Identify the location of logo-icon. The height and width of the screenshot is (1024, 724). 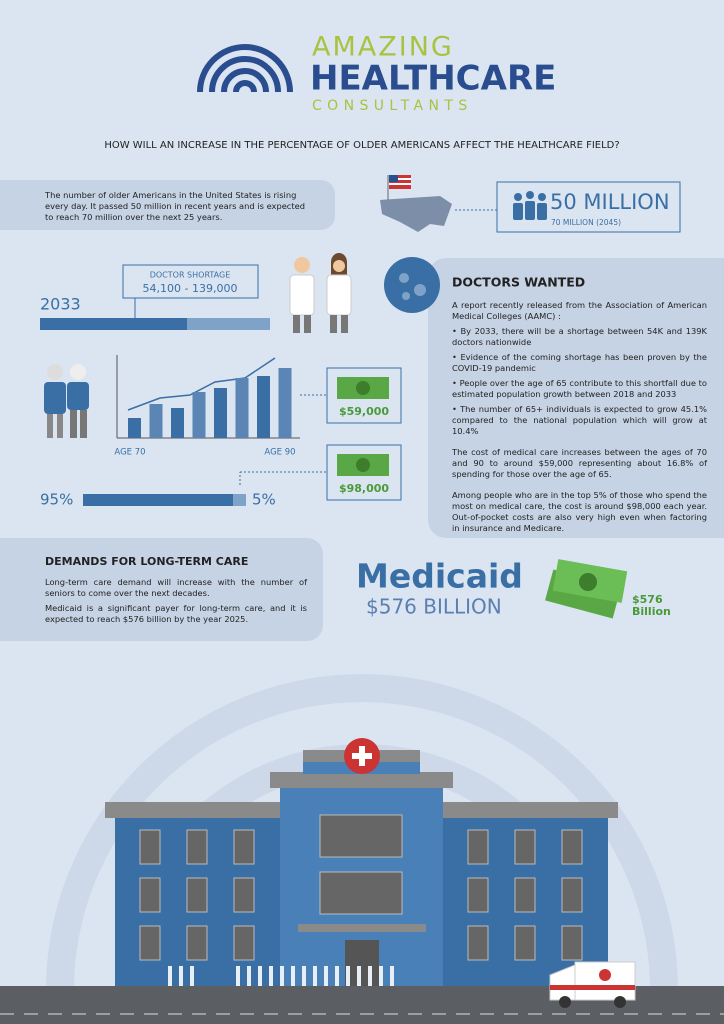
(245, 68).